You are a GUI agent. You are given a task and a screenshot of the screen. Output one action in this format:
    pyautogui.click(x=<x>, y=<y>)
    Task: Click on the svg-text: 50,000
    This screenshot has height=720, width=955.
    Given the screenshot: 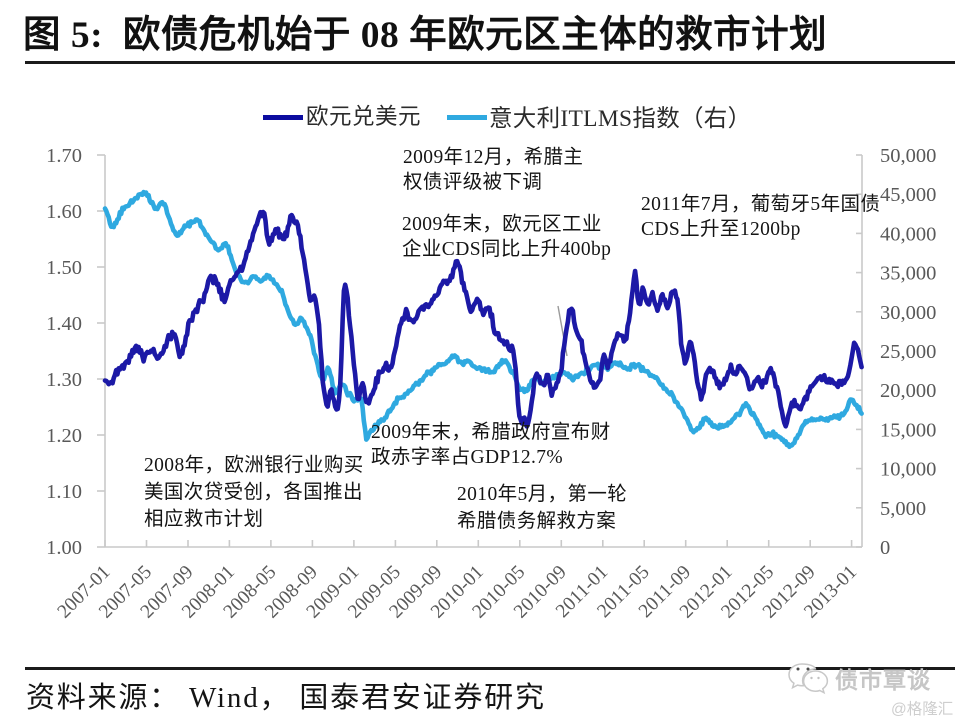 What is the action you would take?
    pyautogui.click(x=908, y=156)
    